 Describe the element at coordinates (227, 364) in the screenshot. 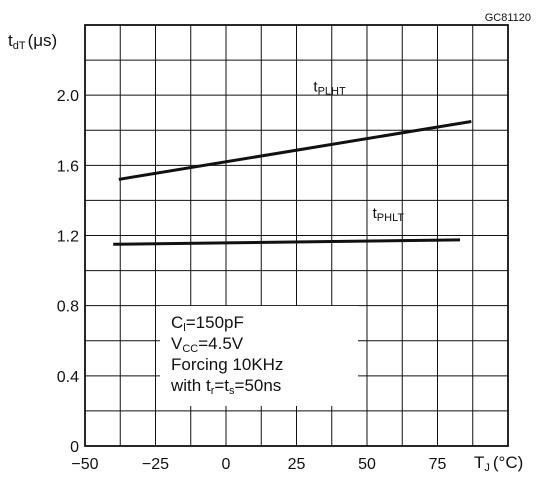

I see `condition-frequency: Forcing 10KHz` at that location.